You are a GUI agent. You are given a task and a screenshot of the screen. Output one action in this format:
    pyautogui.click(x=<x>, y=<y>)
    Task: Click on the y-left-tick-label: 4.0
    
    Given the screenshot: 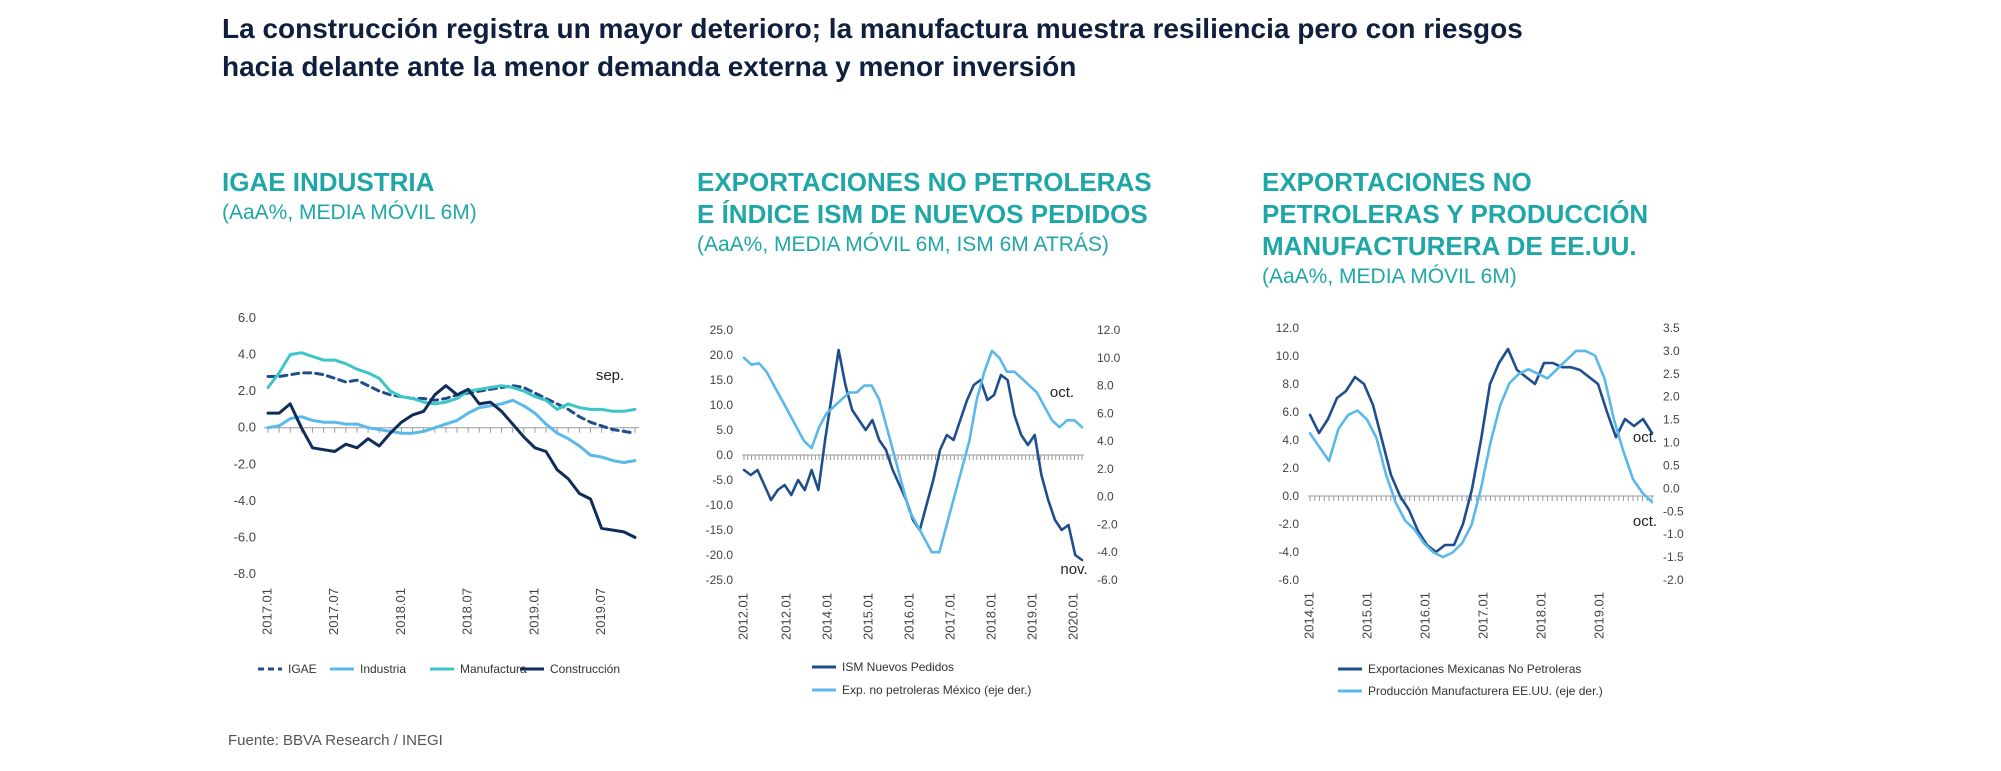 What is the action you would take?
    pyautogui.click(x=1290, y=440)
    